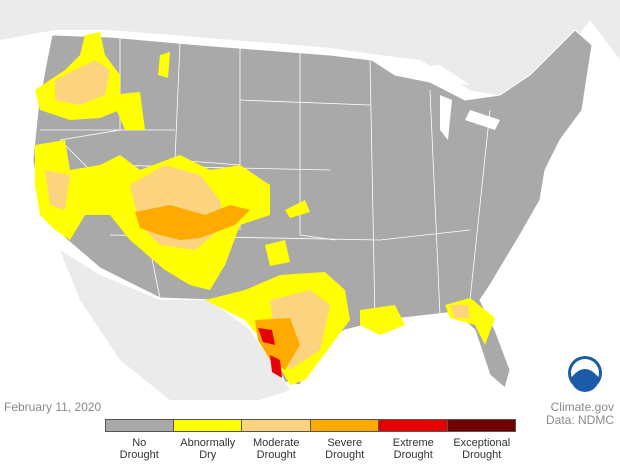 The image size is (620, 464). I want to click on legend-label: Abnormally Dry, so click(207, 449).